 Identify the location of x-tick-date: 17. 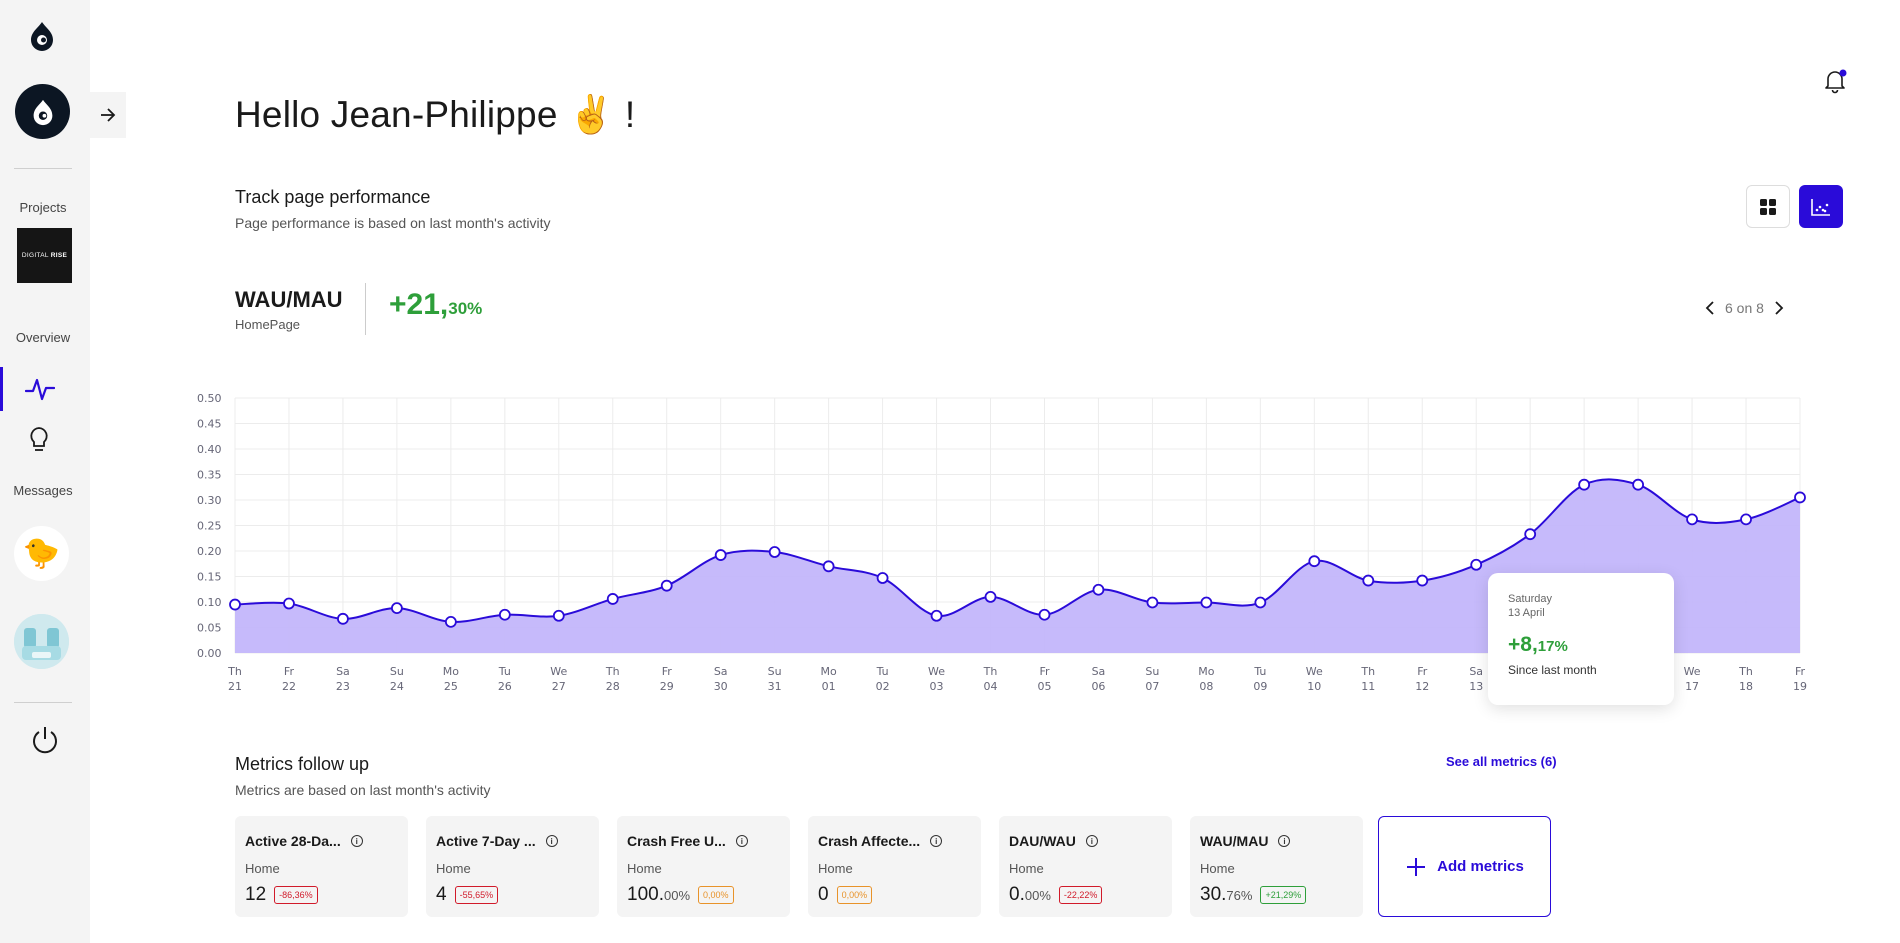
(1692, 686).